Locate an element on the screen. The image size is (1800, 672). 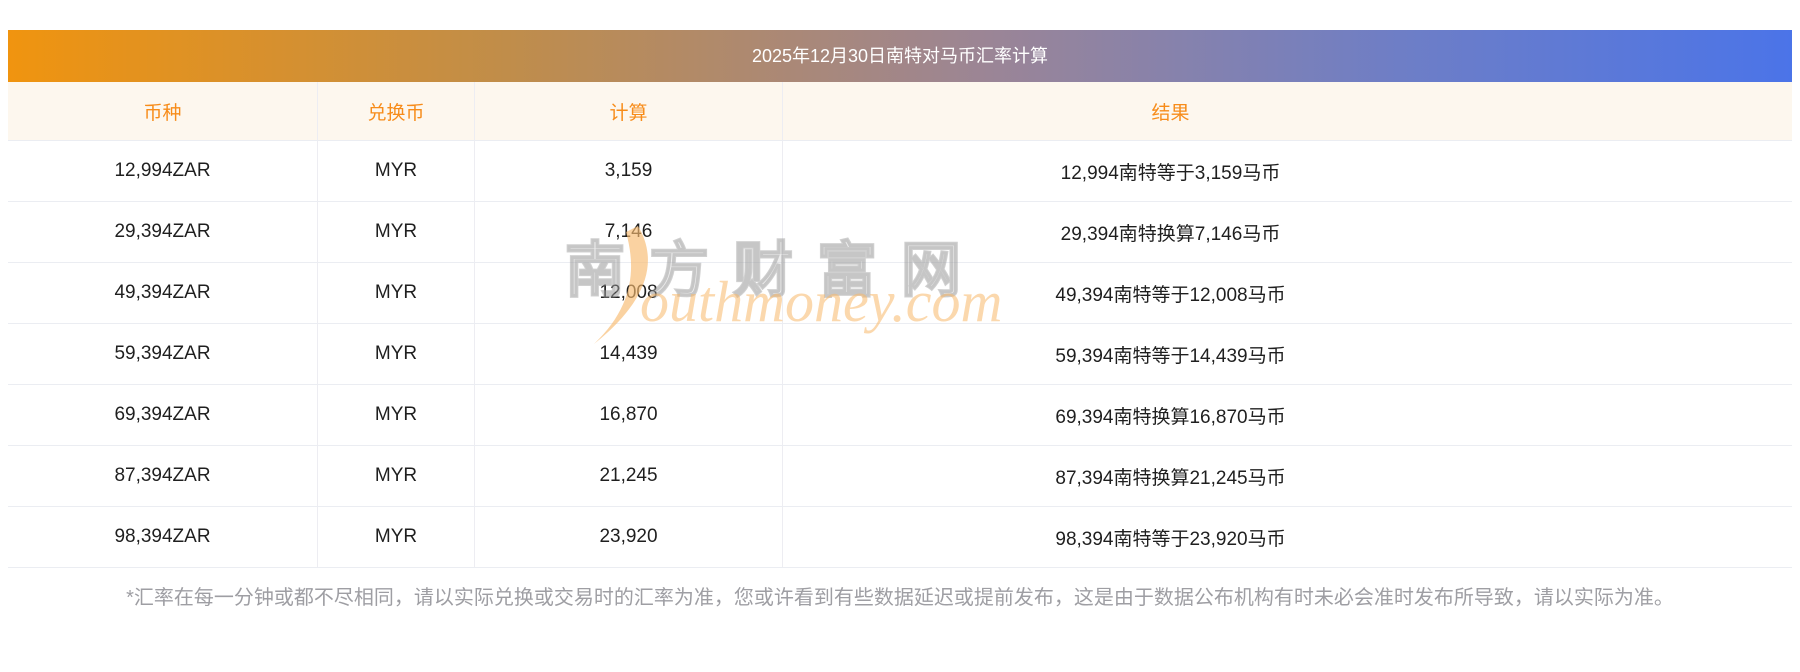
currency-cell: 49,394ZAR is located at coordinates (163, 293).